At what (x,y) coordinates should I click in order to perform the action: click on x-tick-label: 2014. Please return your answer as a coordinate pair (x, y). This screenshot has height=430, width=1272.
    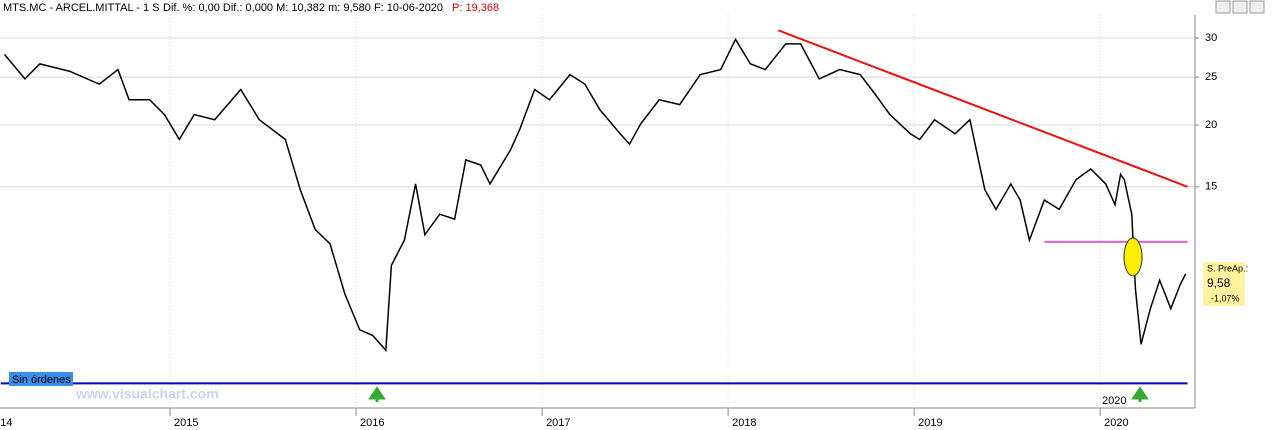
    Looking at the image, I should click on (6, 423).